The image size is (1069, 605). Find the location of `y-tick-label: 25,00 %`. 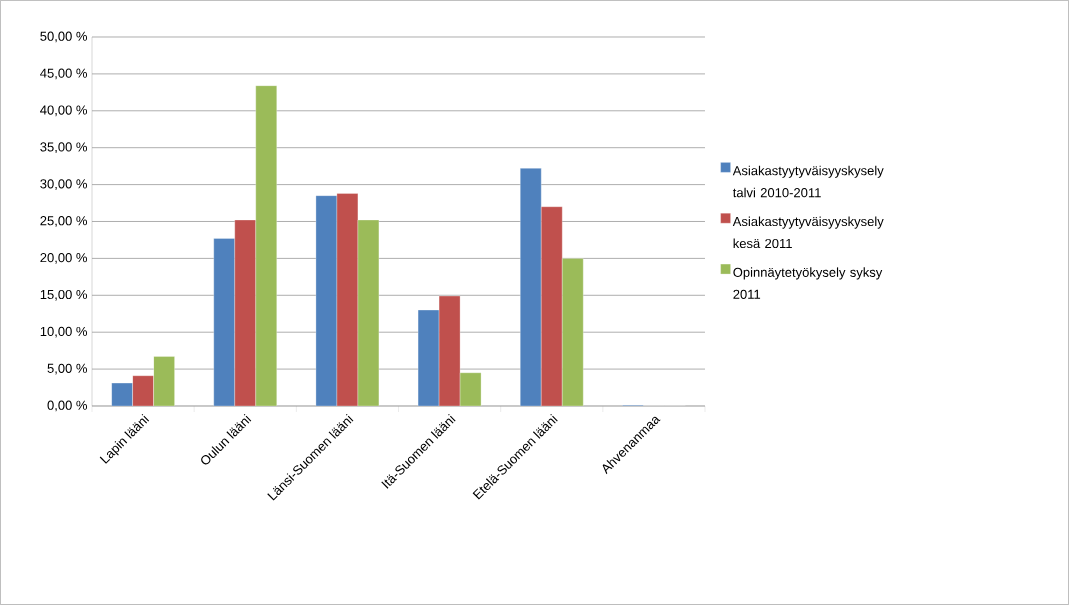

y-tick-label: 25,00 % is located at coordinates (64, 221).